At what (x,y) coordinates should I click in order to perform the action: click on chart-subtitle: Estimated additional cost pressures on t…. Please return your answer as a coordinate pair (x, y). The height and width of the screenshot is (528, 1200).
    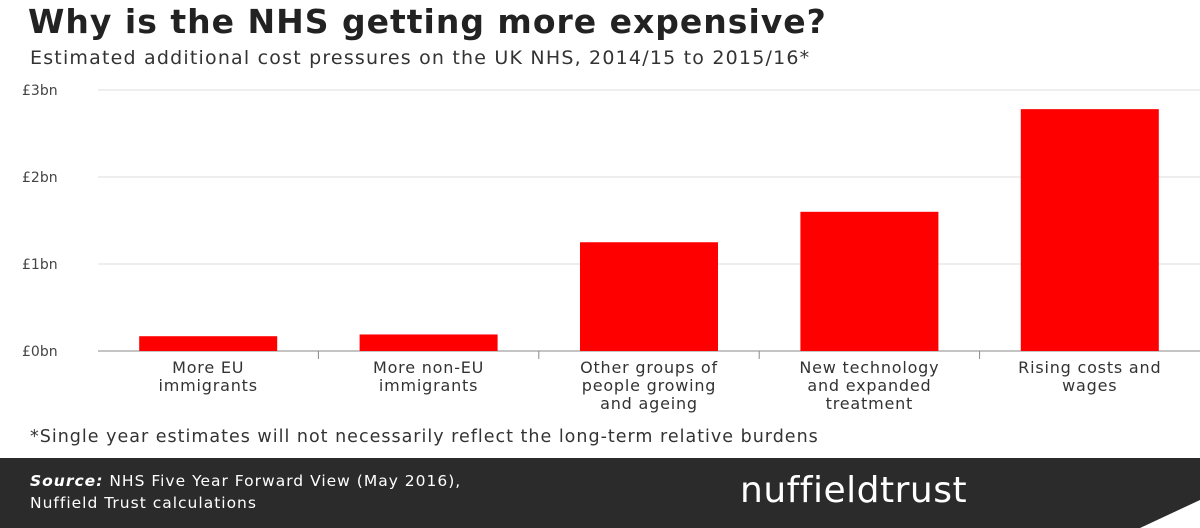
    Looking at the image, I should click on (420, 58).